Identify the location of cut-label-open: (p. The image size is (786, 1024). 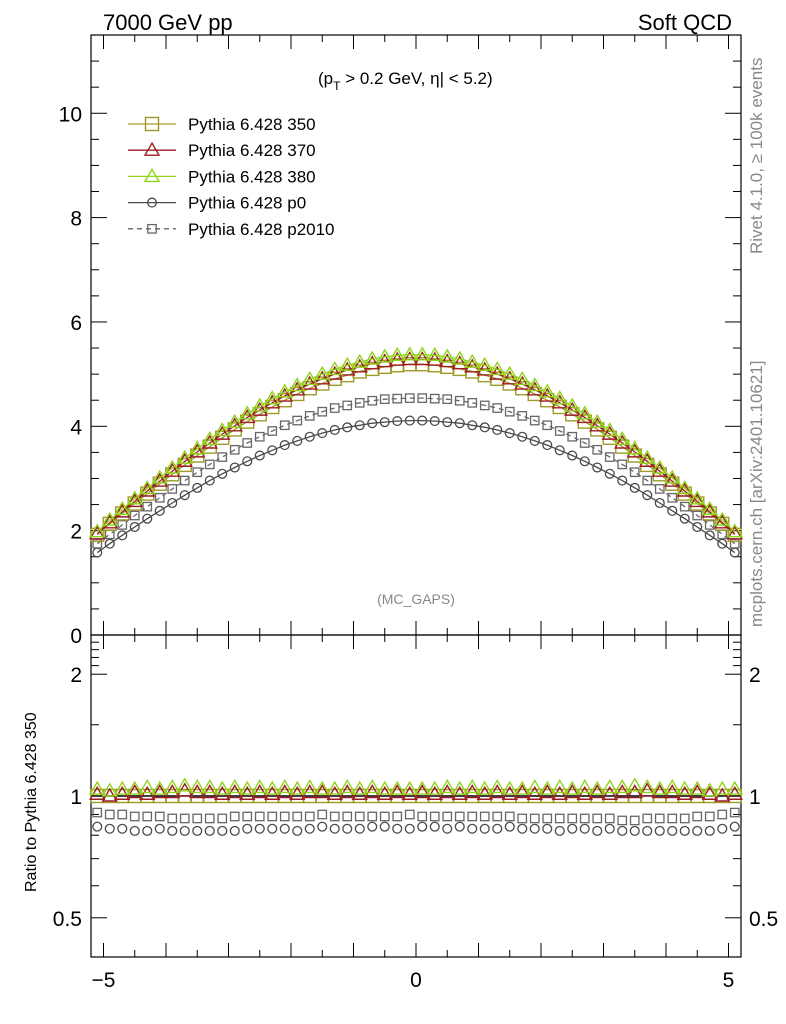
(325, 78).